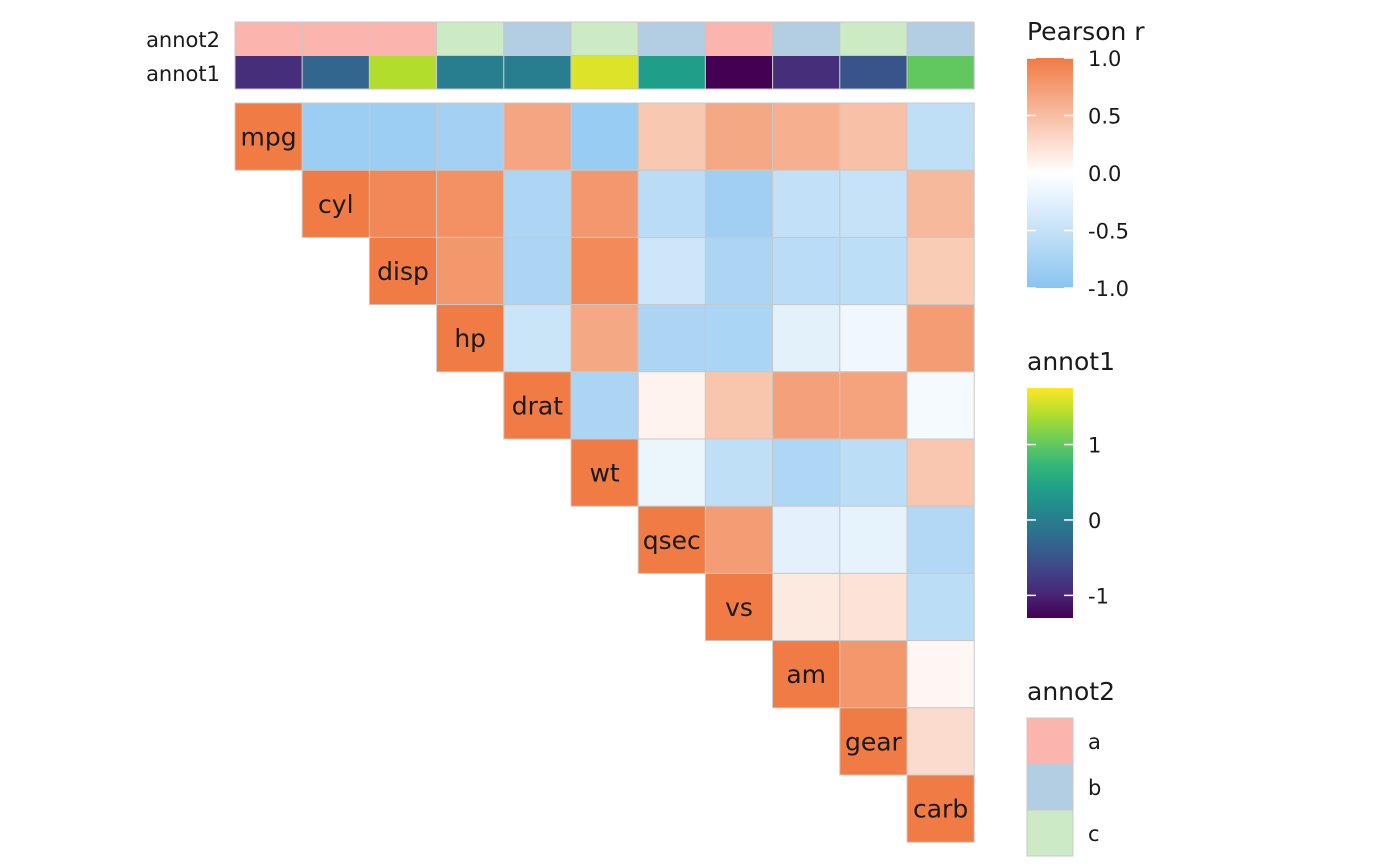  I want to click on annot1-cell-cyl, so click(335, 72).